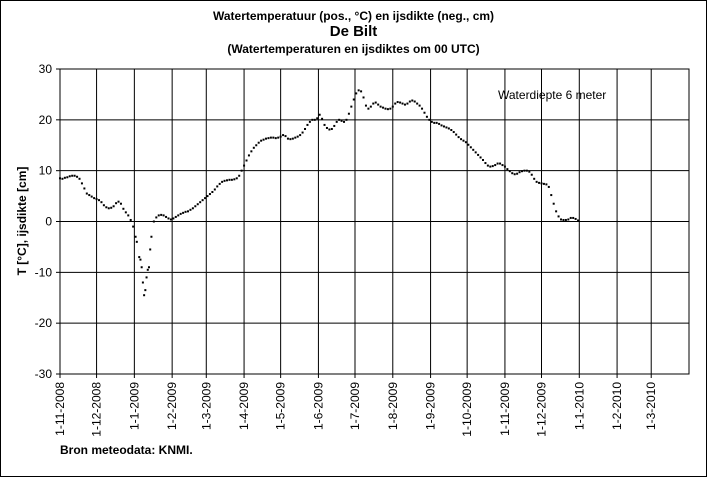 This screenshot has height=477, width=707. I want to click on x-tick-label: 1-7-2009, so click(355, 406).